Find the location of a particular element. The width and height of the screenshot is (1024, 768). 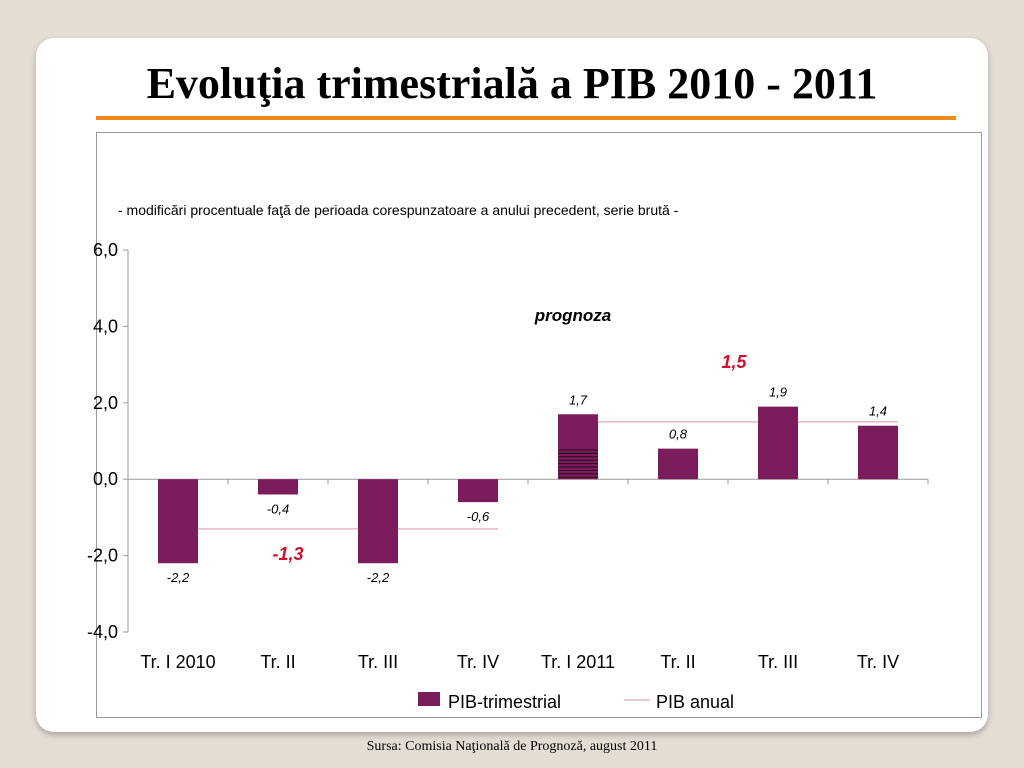

y-tick-label: -2,0 is located at coordinates (102, 556).